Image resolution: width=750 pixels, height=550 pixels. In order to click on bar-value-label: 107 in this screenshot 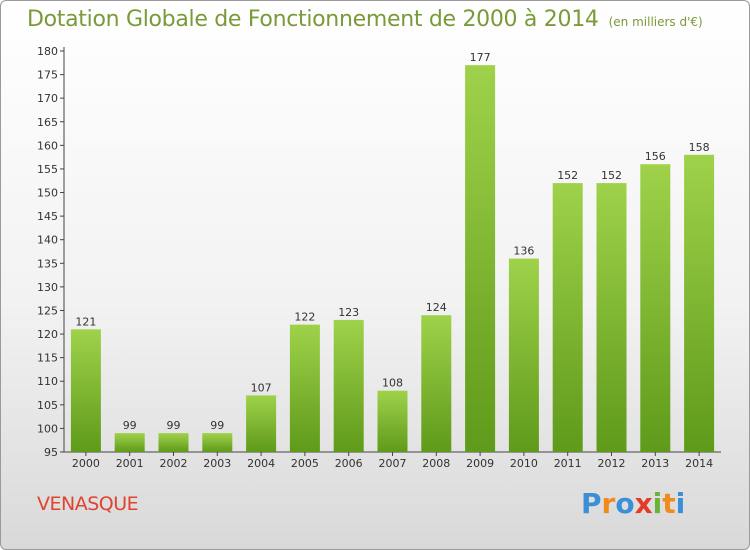, I will do `click(261, 387)`.